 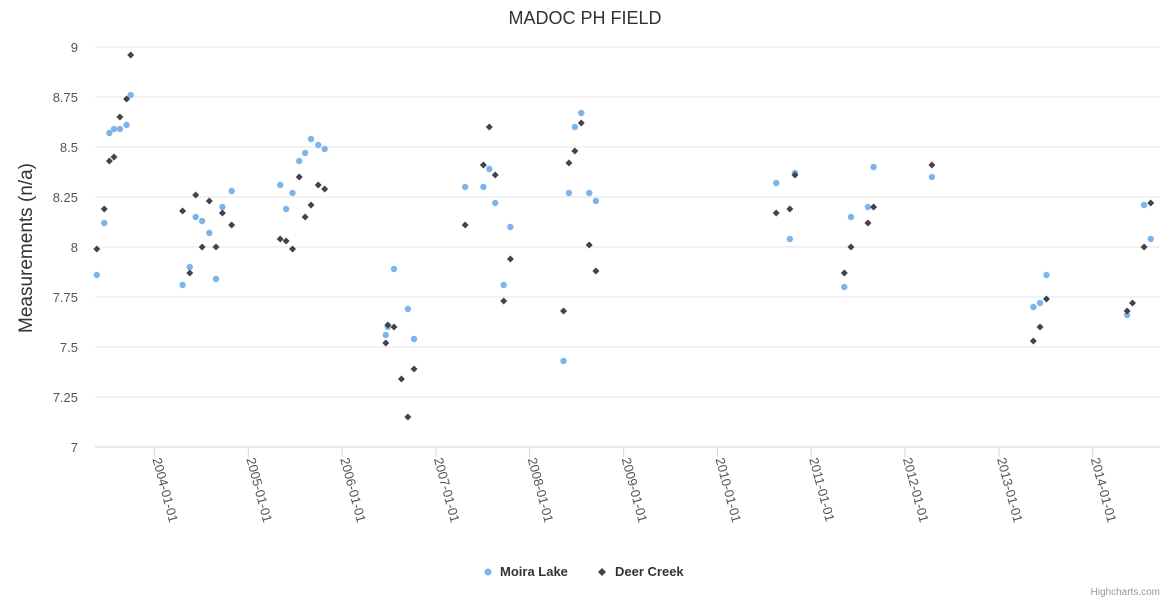 I want to click on credits-text: Highcharts.com, so click(x=1125, y=592).